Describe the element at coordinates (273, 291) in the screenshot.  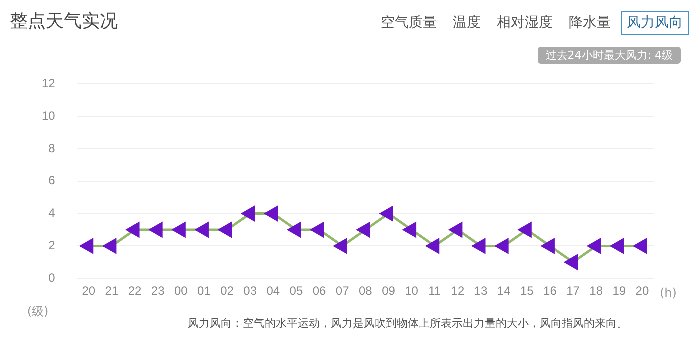
I see `x-tick-label: 04` at that location.